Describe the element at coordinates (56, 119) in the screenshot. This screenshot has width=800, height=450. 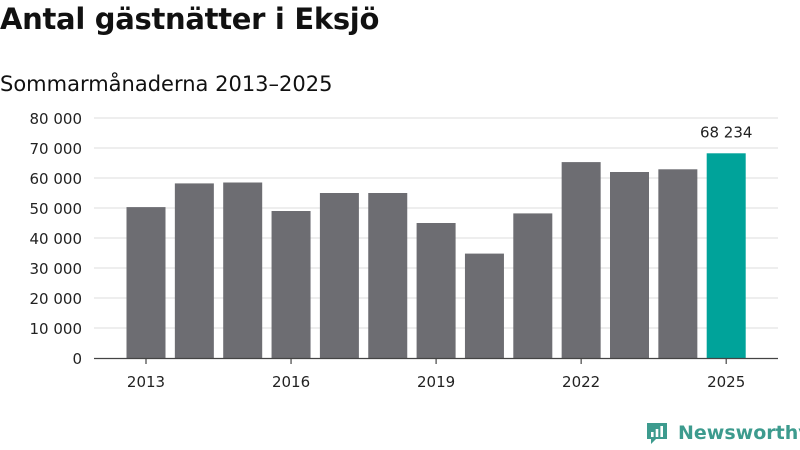
I see `y-tick-label: 80 000` at that location.